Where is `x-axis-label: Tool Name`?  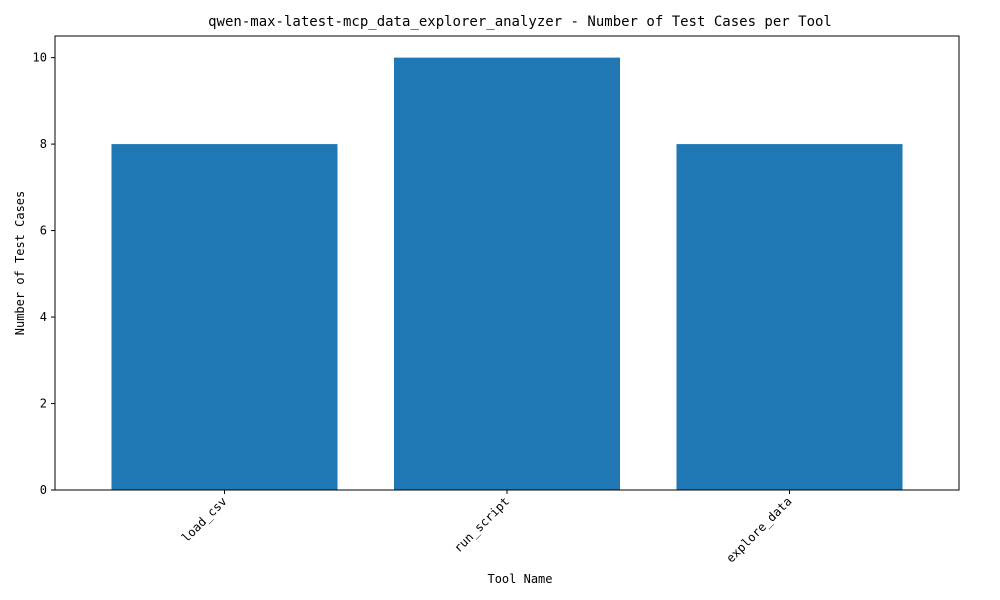 x-axis-label: Tool Name is located at coordinates (519, 579).